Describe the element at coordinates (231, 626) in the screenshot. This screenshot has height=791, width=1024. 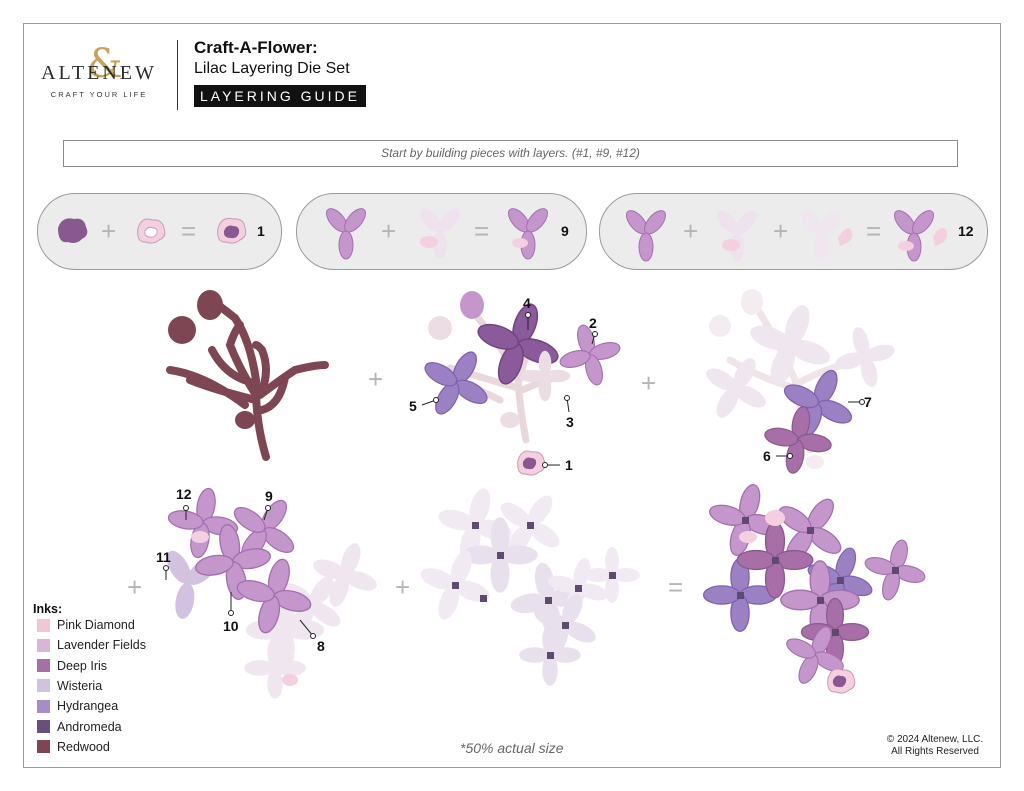
I see `step-label-10: 10` at that location.